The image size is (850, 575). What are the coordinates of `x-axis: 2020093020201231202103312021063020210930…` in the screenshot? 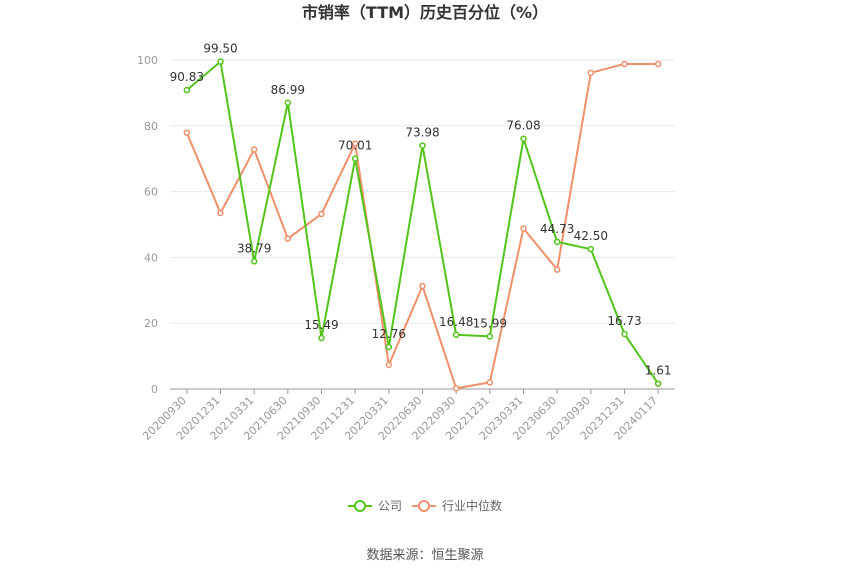 It's located at (407, 415).